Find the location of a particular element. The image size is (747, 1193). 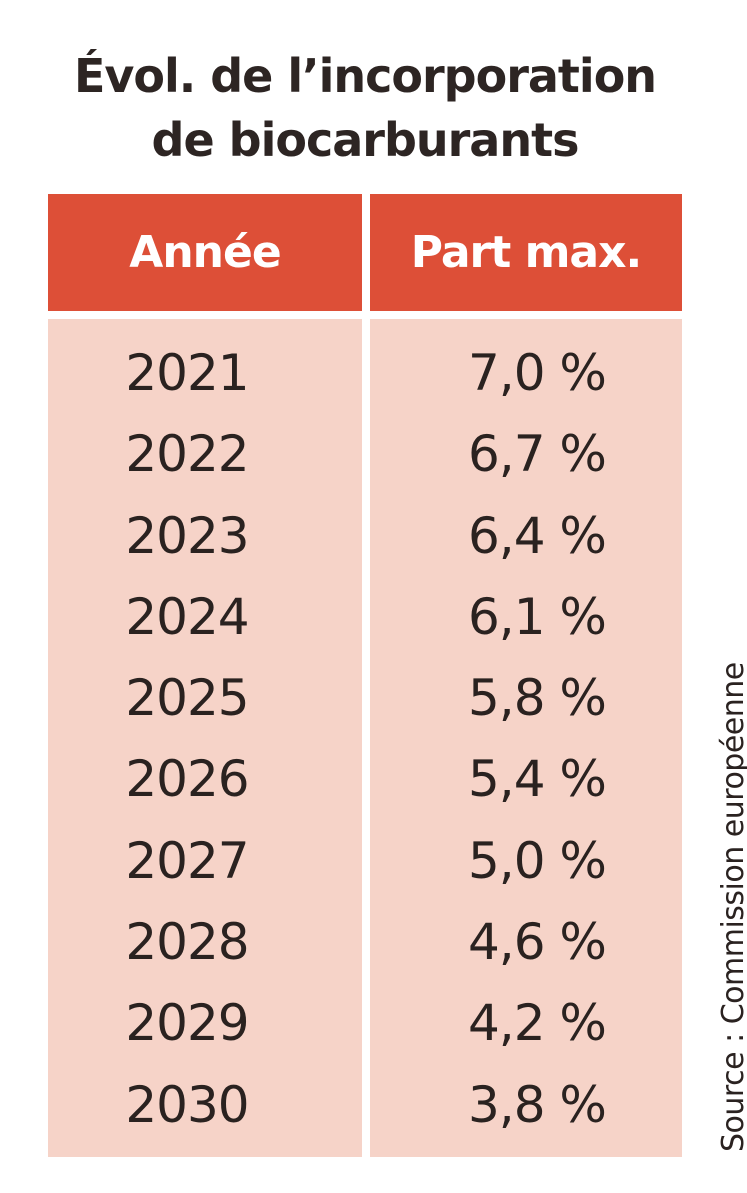

table-cell-year: 2029 is located at coordinates (187, 1023).